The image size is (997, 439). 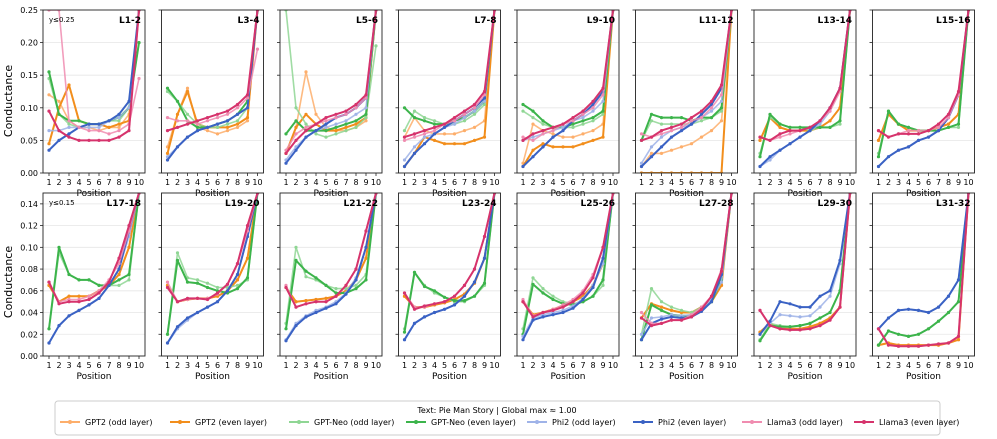 What do you see at coordinates (108, 182) in the screenshot?
I see `x-tick-label: 7` at bounding box center [108, 182].